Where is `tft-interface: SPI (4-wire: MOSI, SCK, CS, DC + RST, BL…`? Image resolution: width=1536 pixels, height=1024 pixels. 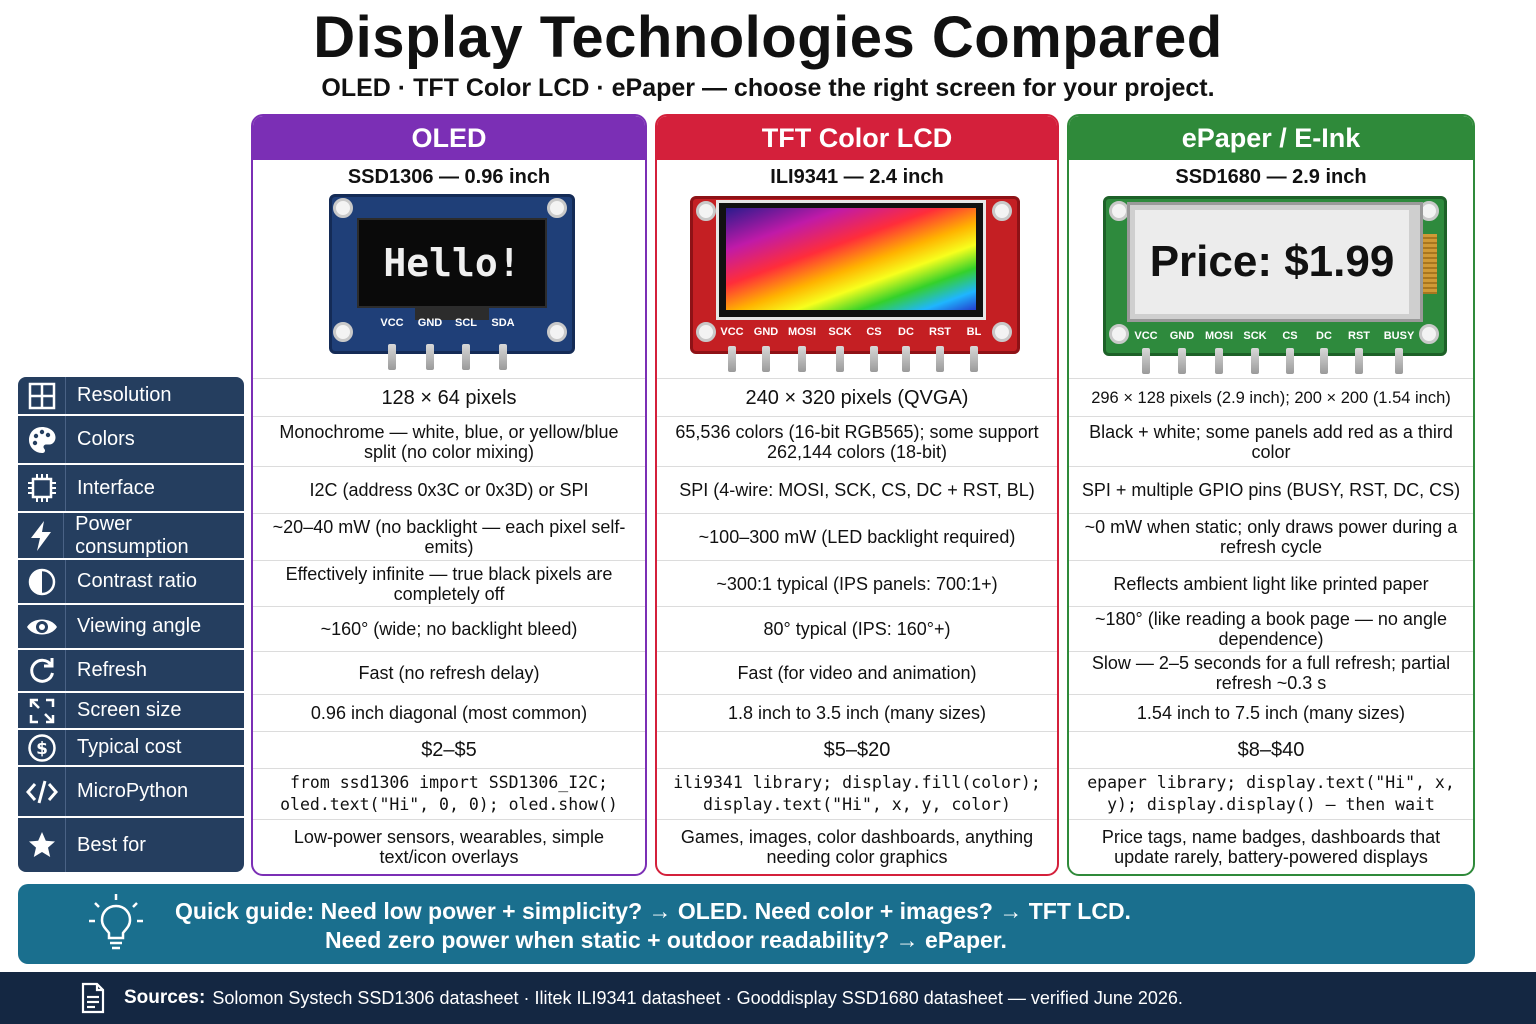
tft-interface: SPI (4-wire: MOSI, SCK, CS, DC + RST, BL… is located at coordinates (857, 489).